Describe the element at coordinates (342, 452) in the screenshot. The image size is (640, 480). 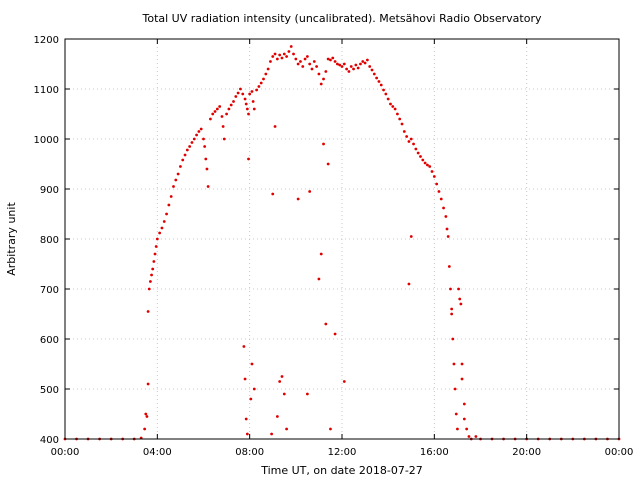
I see `x-tick-labels: 00:00 04:00 08:00 12:00 16:00 20:00 00:00` at that location.